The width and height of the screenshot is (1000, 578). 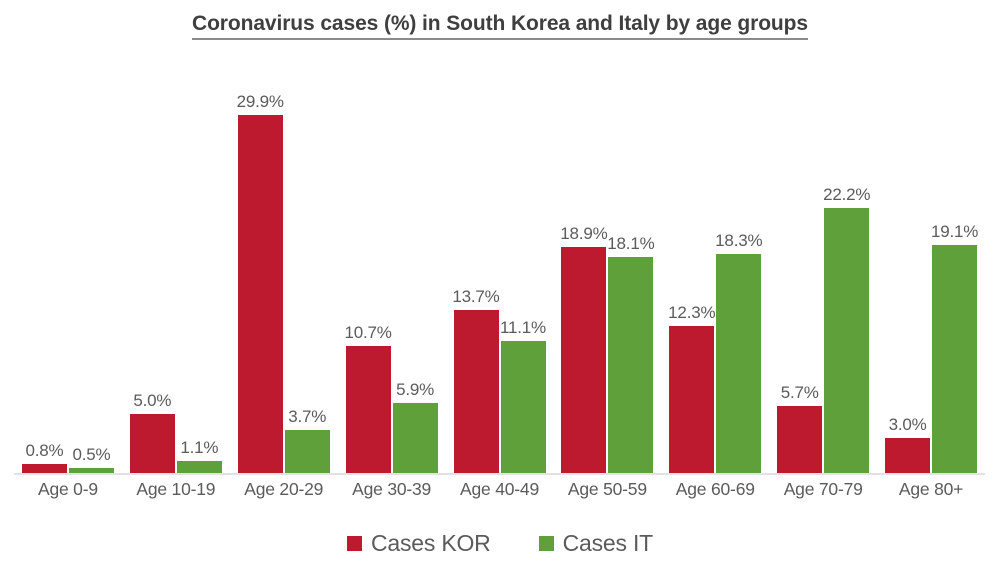 I want to click on bar-value-label: 0.8%, so click(x=44, y=451).